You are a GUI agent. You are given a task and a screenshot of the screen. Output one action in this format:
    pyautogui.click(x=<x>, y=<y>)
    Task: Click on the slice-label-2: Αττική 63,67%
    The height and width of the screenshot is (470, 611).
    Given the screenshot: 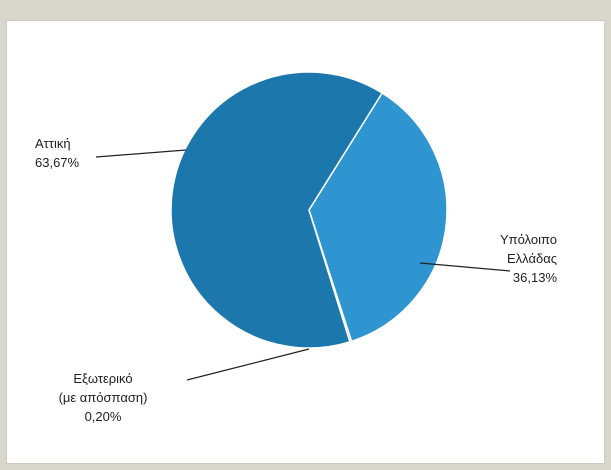 What is the action you would take?
    pyautogui.click(x=57, y=153)
    